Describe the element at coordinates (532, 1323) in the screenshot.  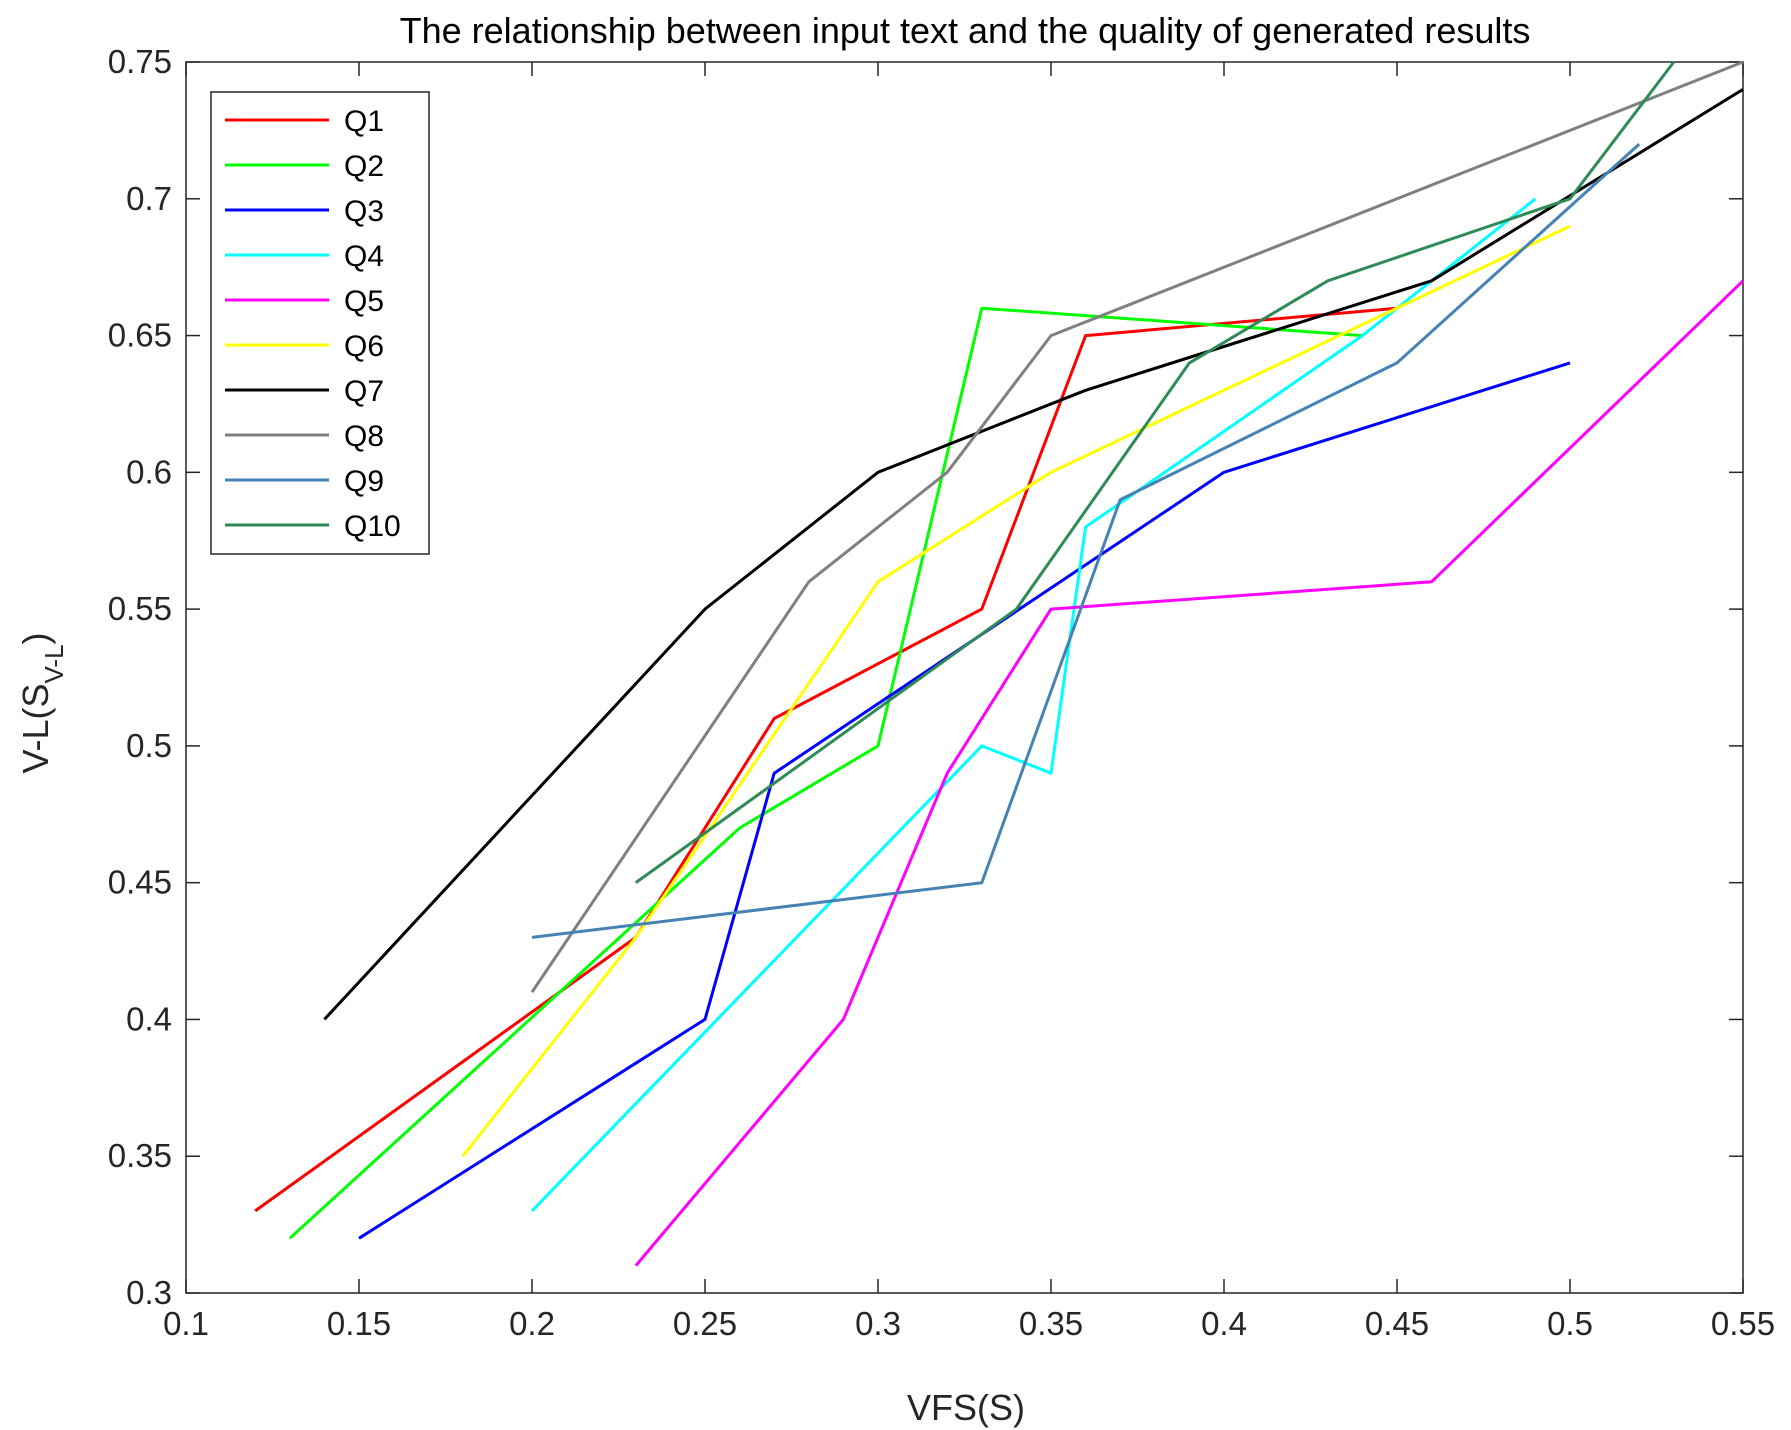
I see `x-tick-label: 0.2` at that location.